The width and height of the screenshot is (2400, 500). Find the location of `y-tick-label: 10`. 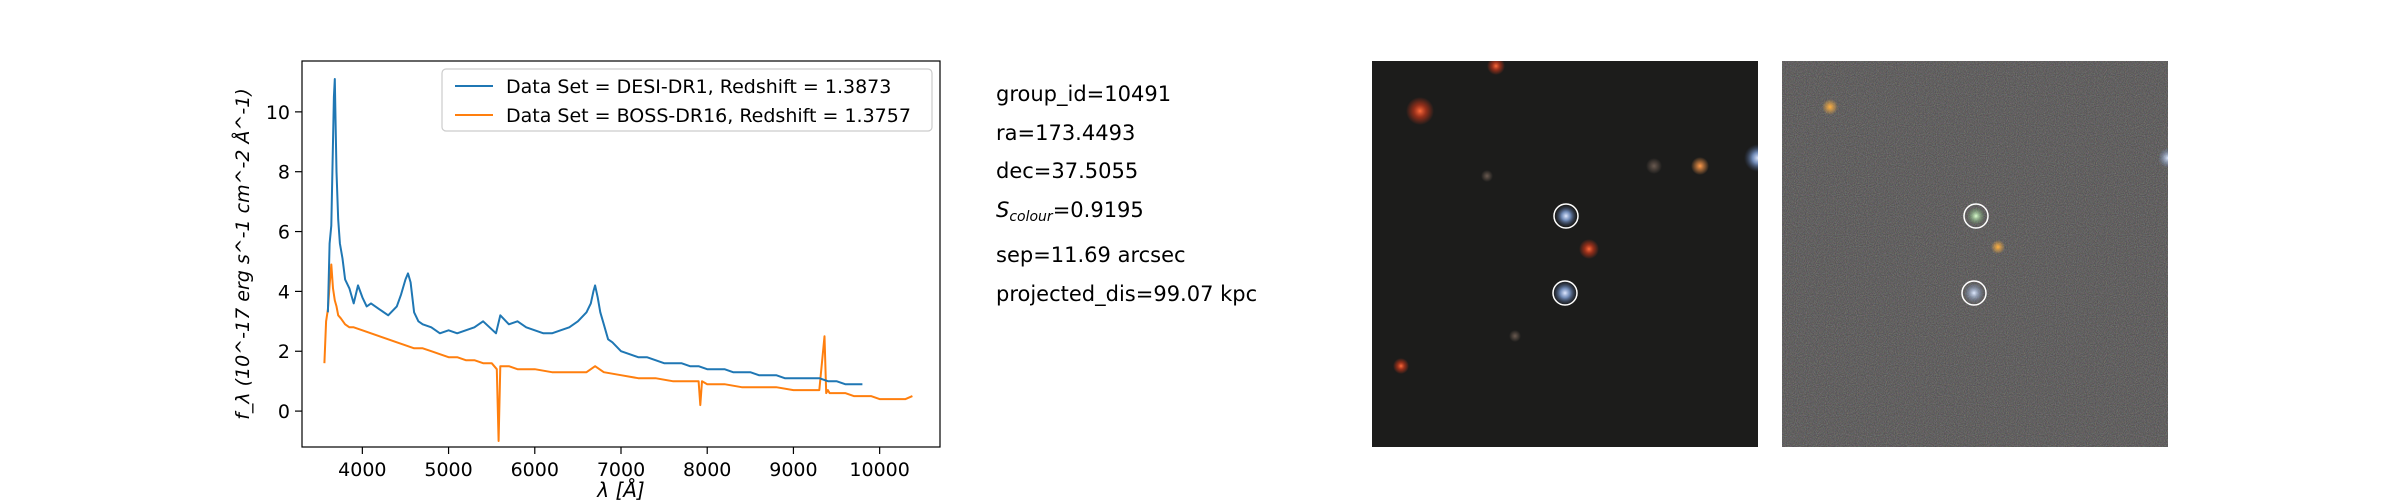

y-tick-label: 10 is located at coordinates (278, 113).